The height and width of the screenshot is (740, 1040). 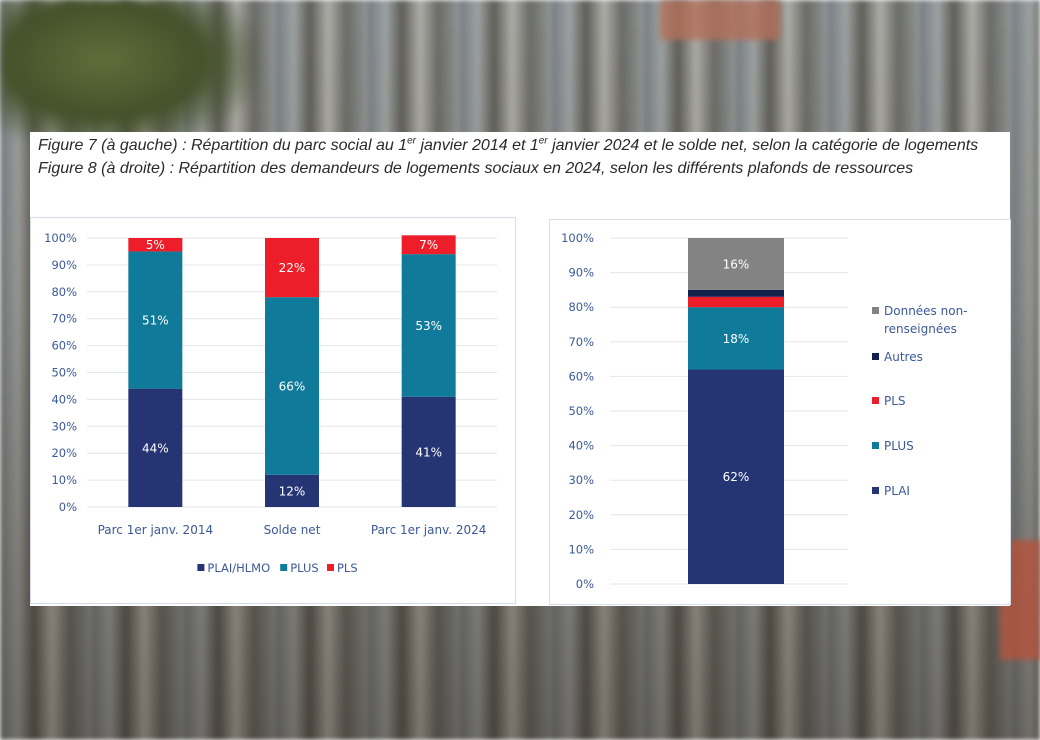 I want to click on background-roof, so click(x=720, y=20).